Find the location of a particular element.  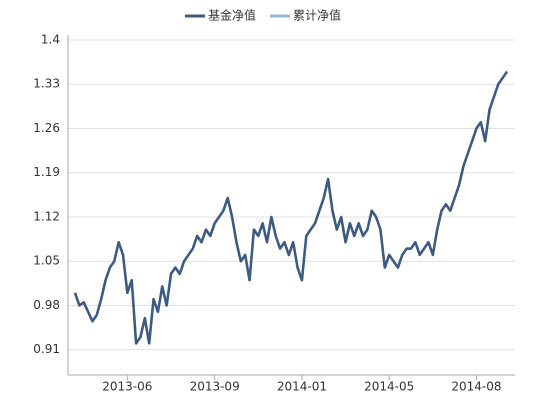

y-tick-label: 1.19 is located at coordinates (46, 172).